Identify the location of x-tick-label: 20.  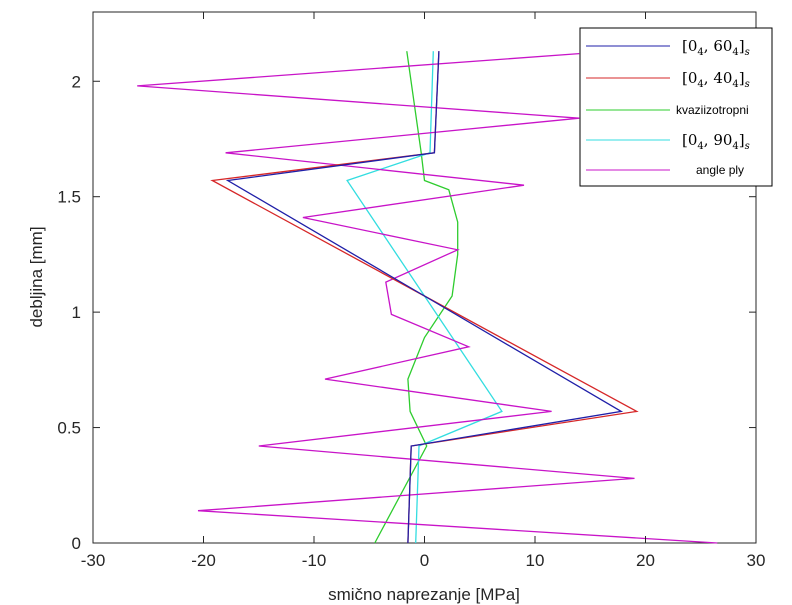
(645, 560).